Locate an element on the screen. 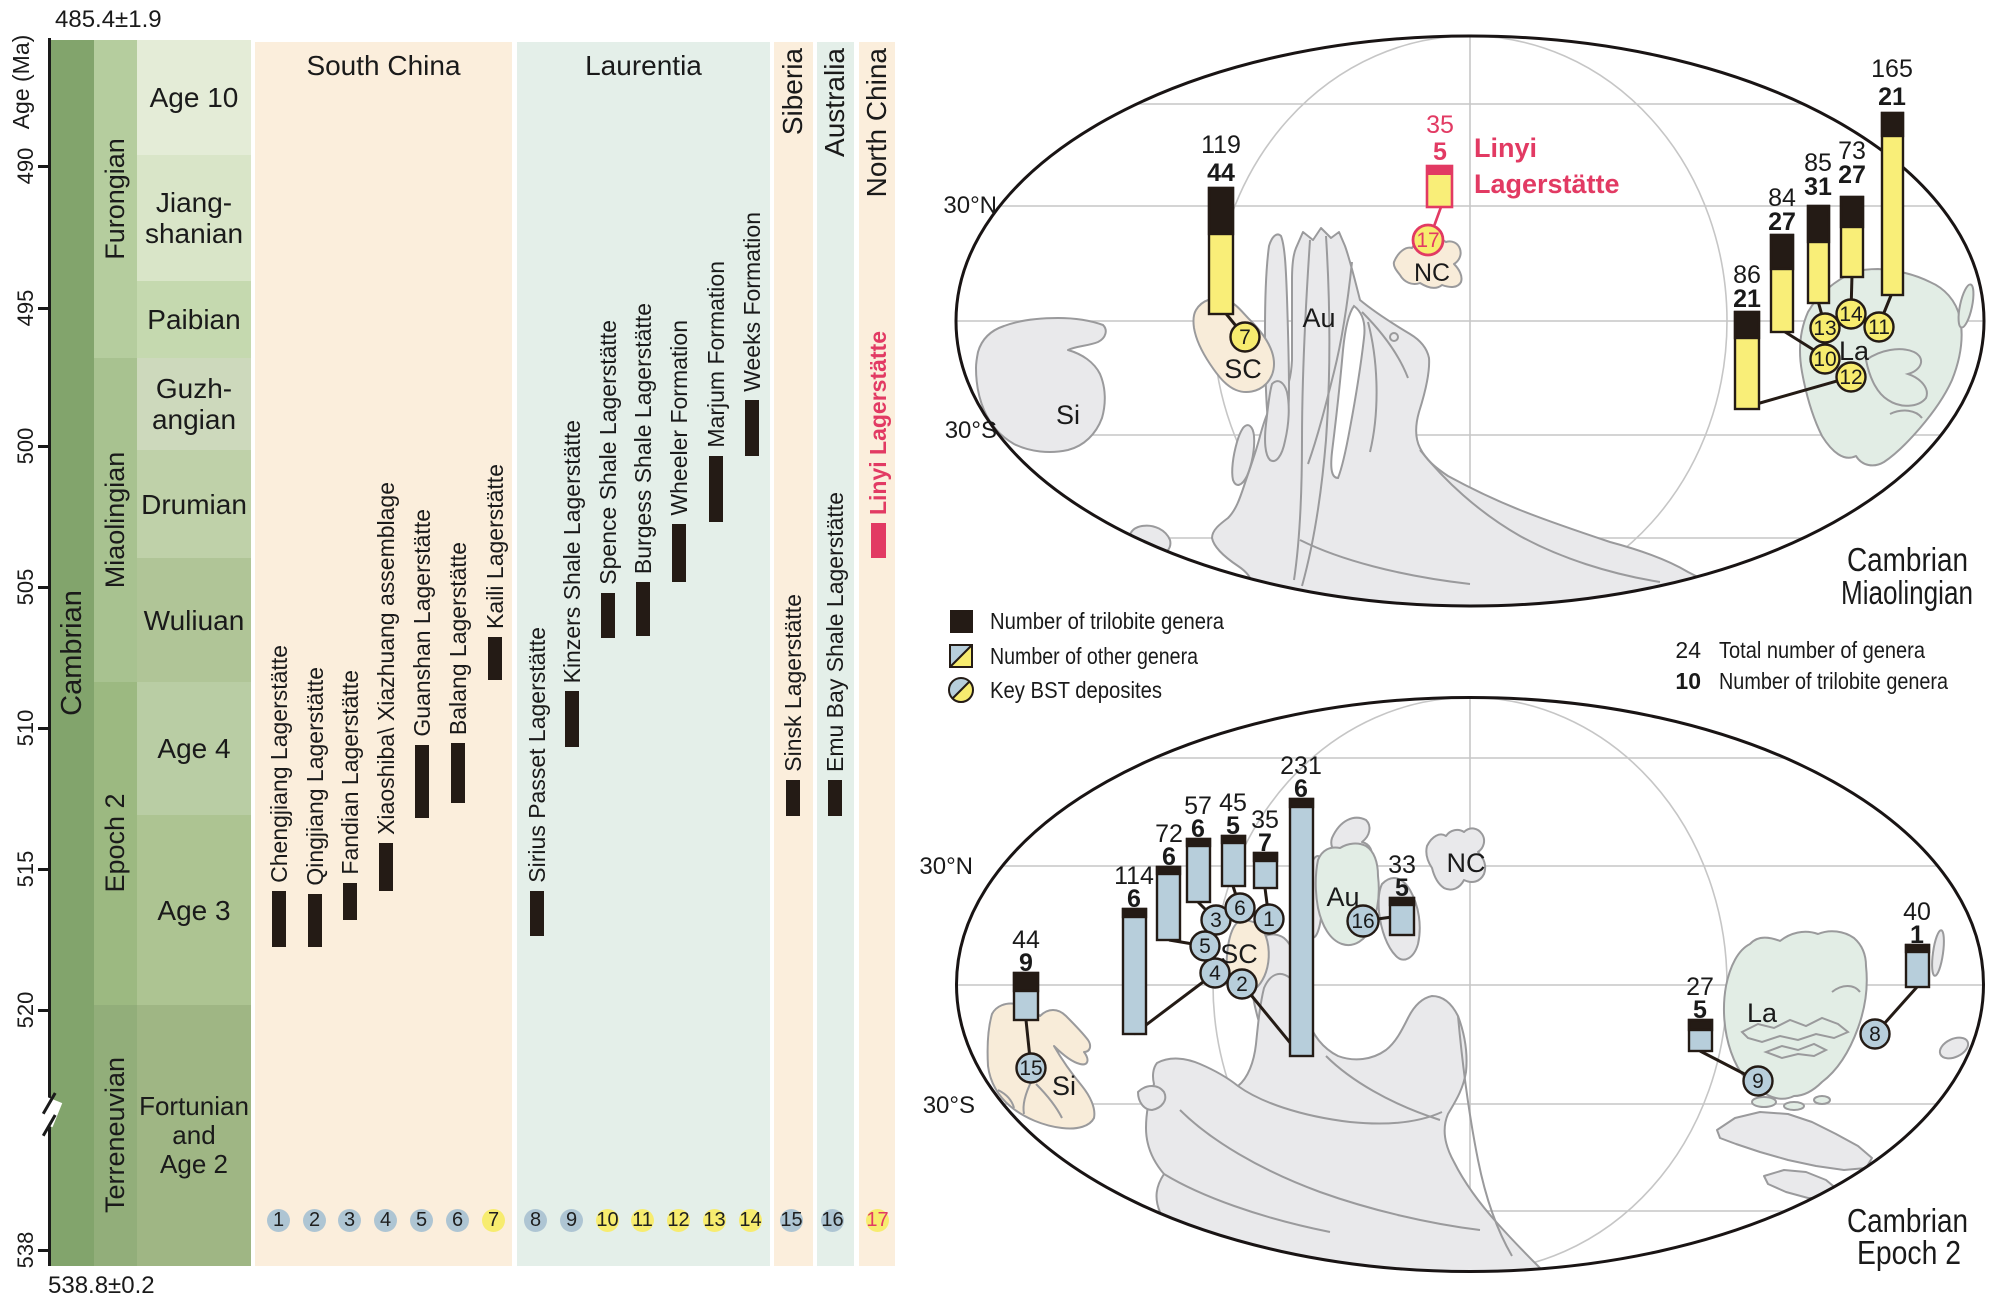 This screenshot has height=1306, width=2000. svg-text: 165 is located at coordinates (1892, 69).